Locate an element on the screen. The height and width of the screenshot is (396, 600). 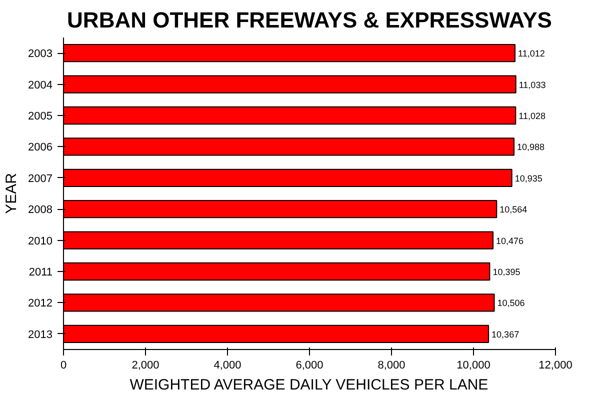
y-tick-label: 2008 is located at coordinates (40, 210).